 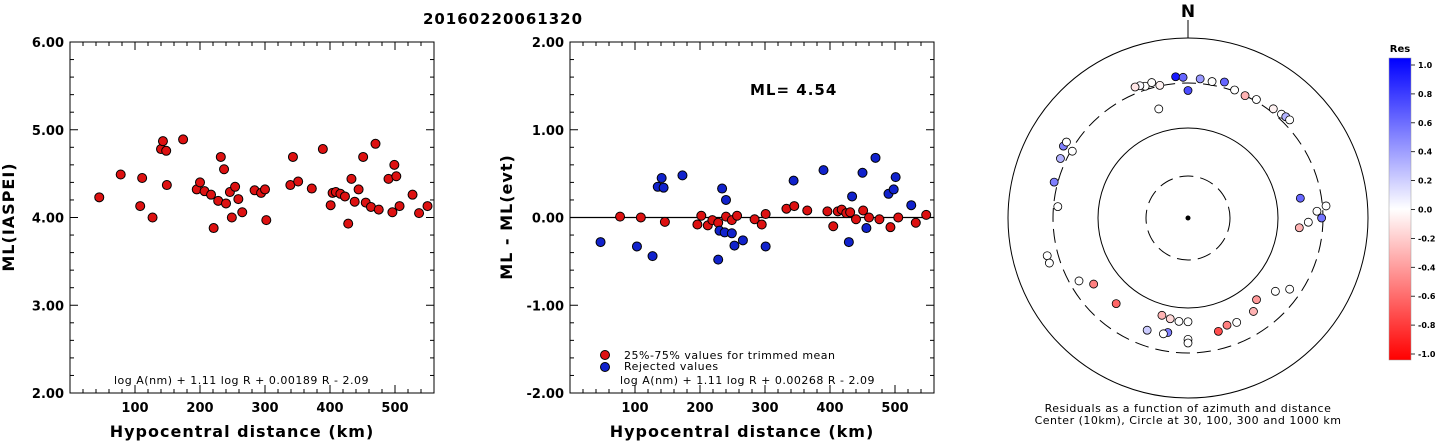 What do you see at coordinates (1188, 12) in the screenshot?
I see `north-label: N` at bounding box center [1188, 12].